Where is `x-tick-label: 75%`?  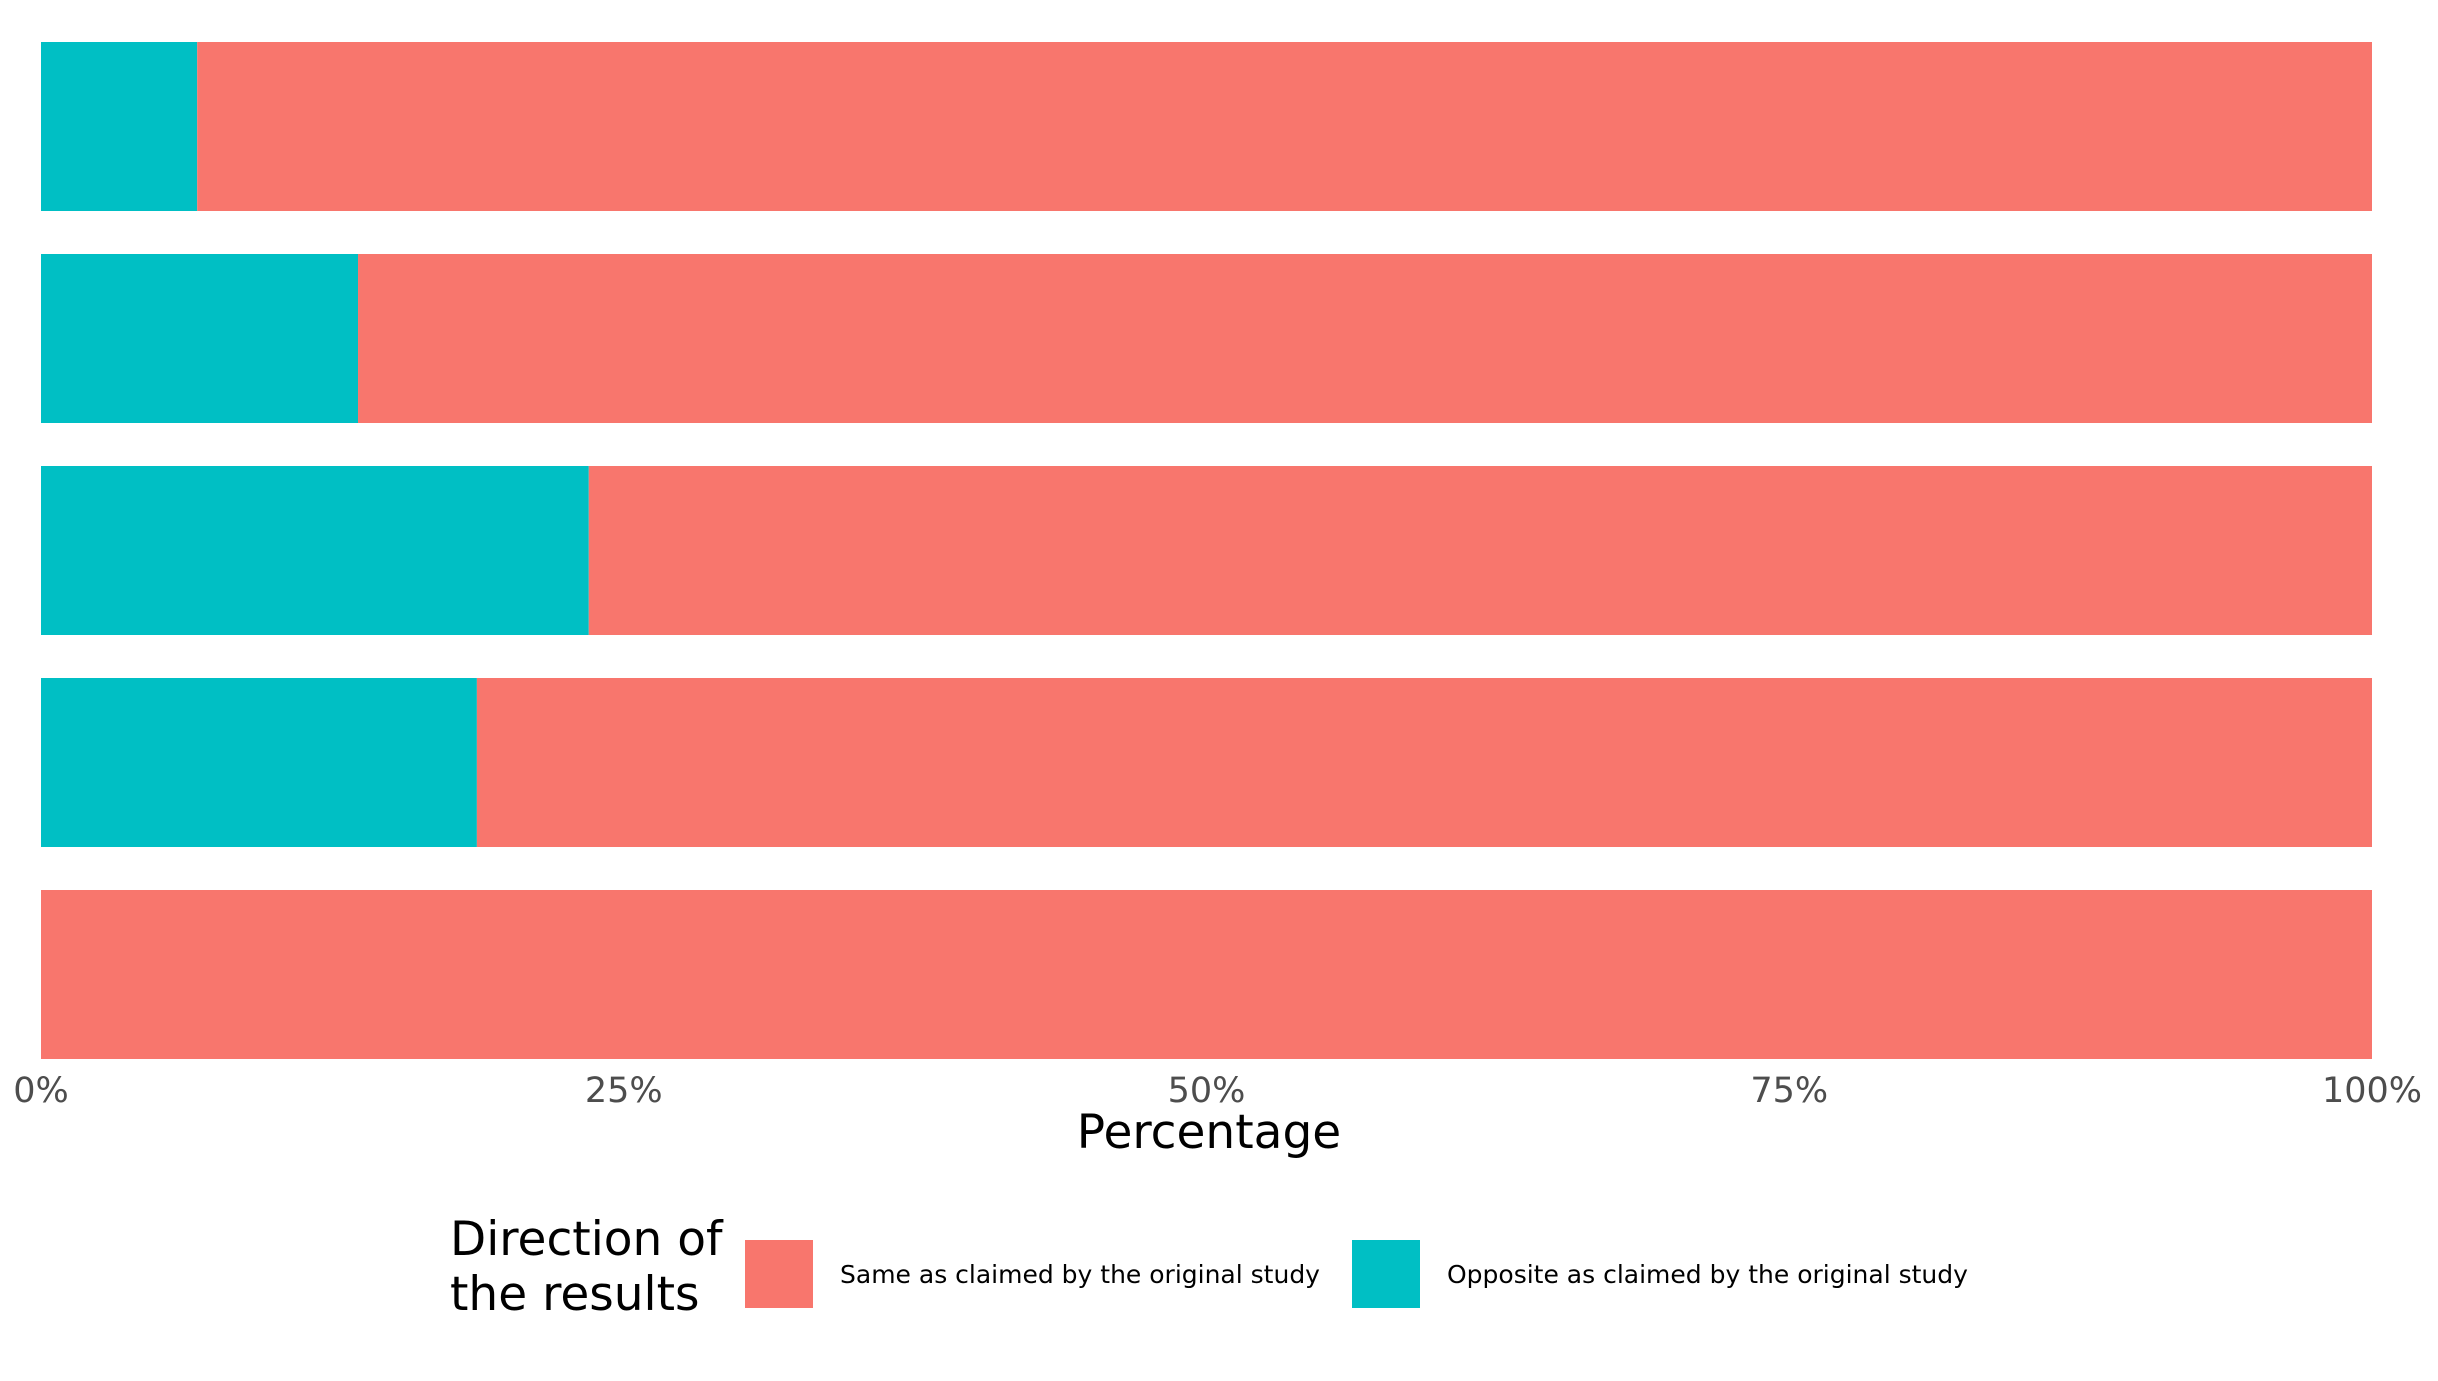
x-tick-label: 75% is located at coordinates (1789, 1091).